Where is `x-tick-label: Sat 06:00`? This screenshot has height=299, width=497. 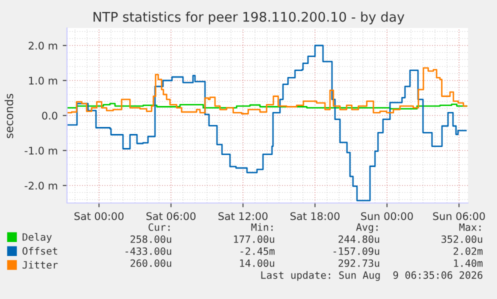 x-tick-label: Sat 06:00 is located at coordinates (171, 216).